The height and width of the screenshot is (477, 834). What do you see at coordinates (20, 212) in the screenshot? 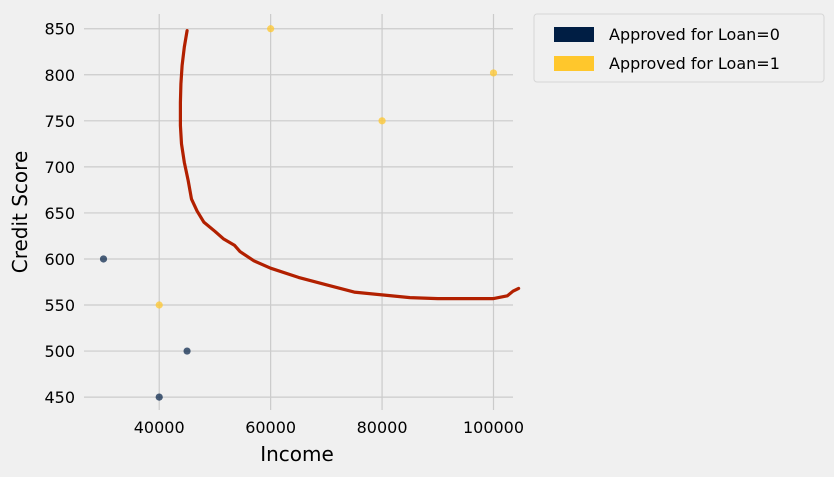
I see `y-axis-label: Credit Score` at bounding box center [20, 212].